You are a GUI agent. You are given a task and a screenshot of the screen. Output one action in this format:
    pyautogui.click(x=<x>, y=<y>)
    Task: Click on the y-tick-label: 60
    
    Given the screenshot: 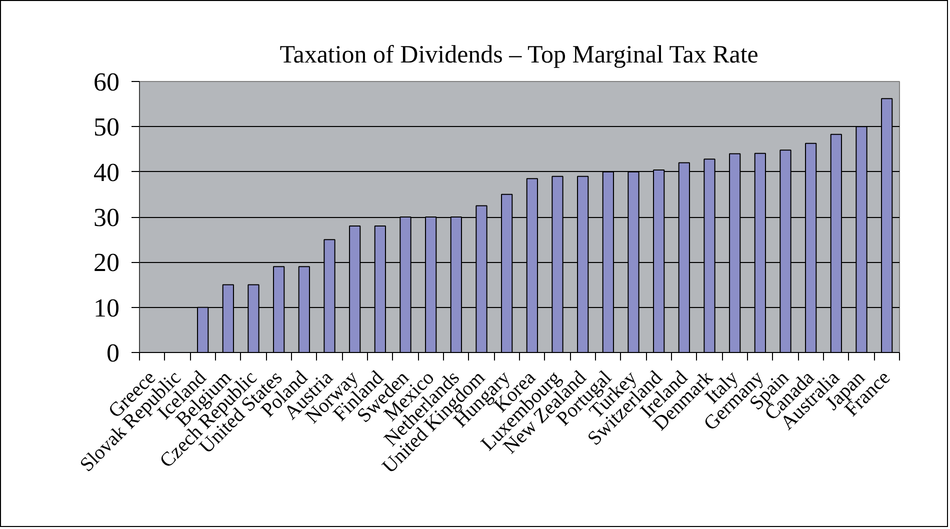 What is the action you would take?
    pyautogui.click(x=107, y=82)
    